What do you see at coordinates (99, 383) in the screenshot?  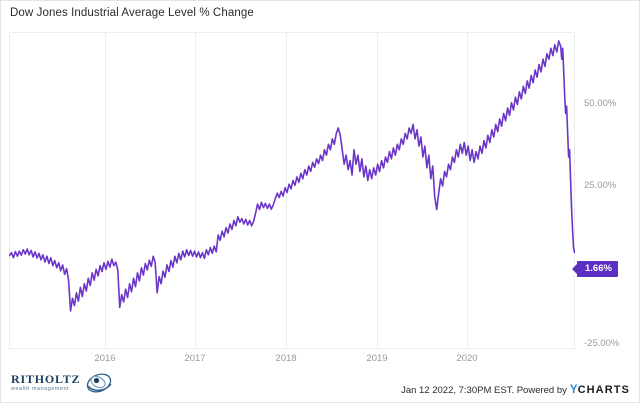 I see `swirl-icon` at bounding box center [99, 383].